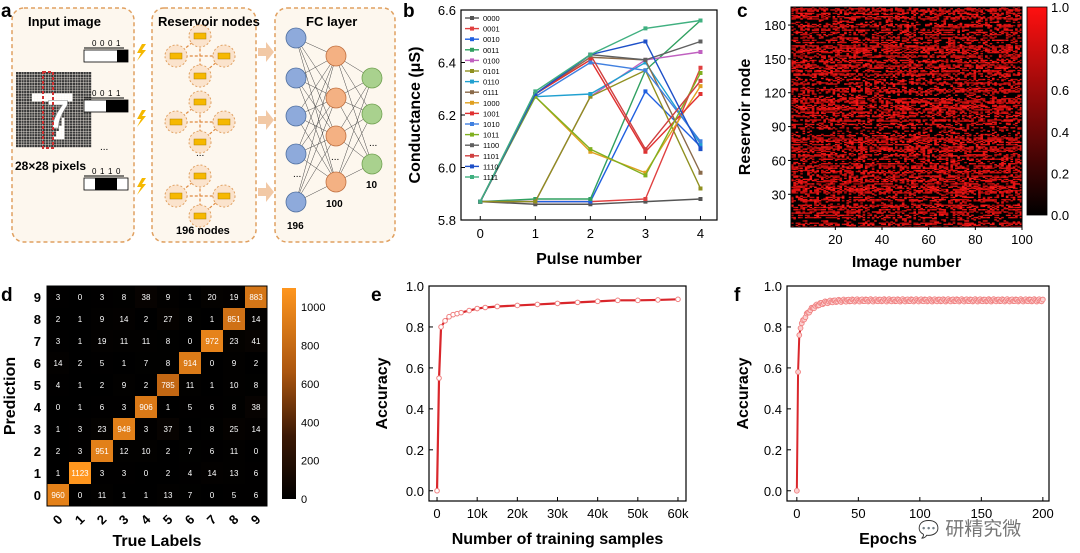  I want to click on legend-marker, so click(472, 177).